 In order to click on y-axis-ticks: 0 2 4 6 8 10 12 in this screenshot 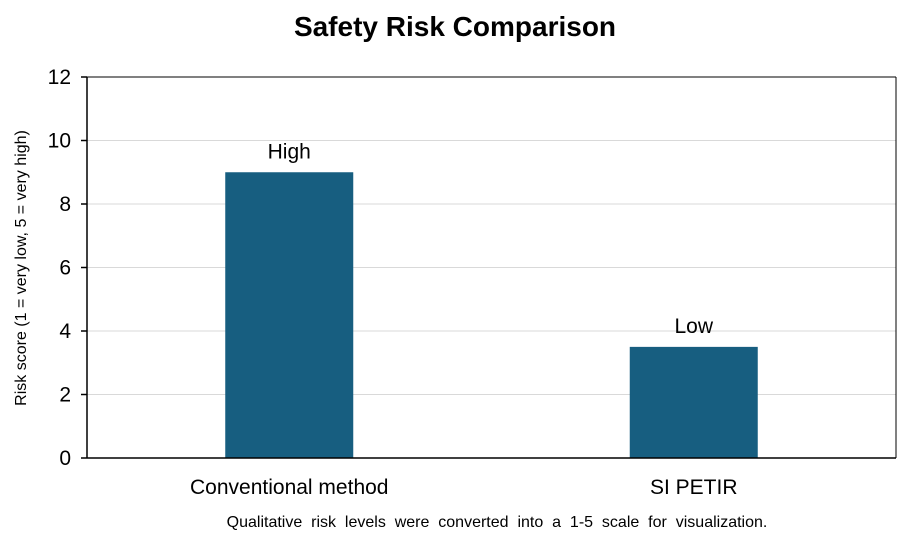, I will do `click(67, 268)`.